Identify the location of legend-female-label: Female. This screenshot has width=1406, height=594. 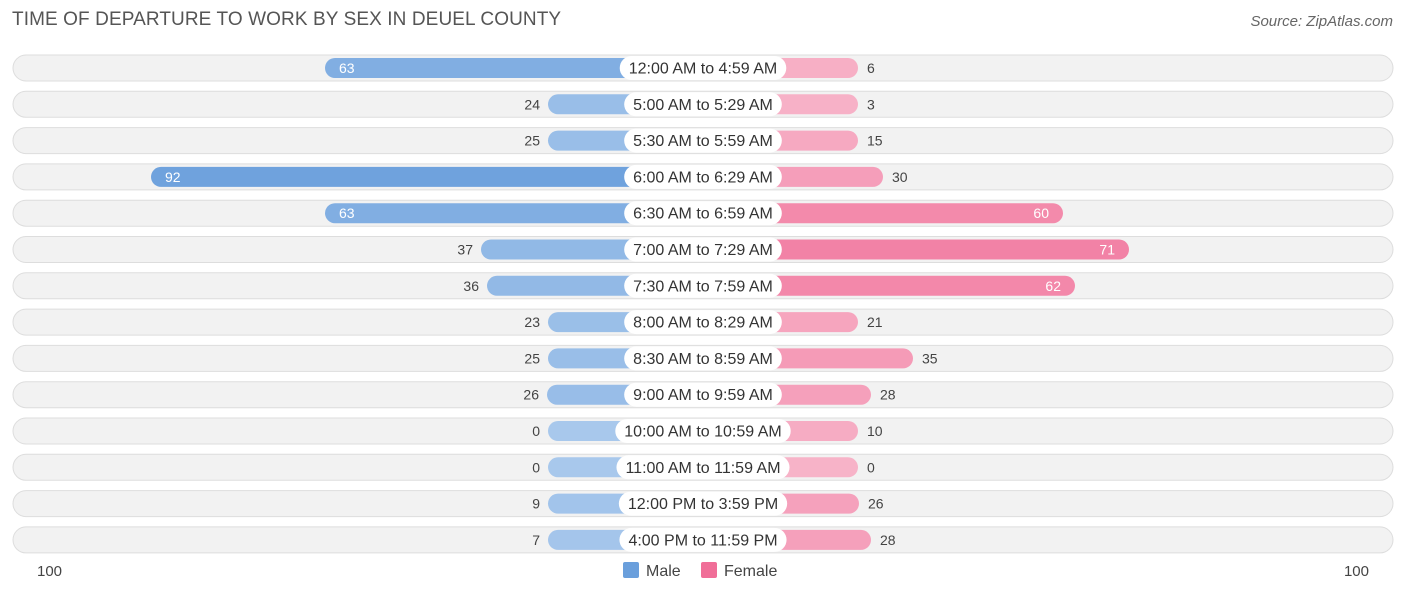
(750, 571).